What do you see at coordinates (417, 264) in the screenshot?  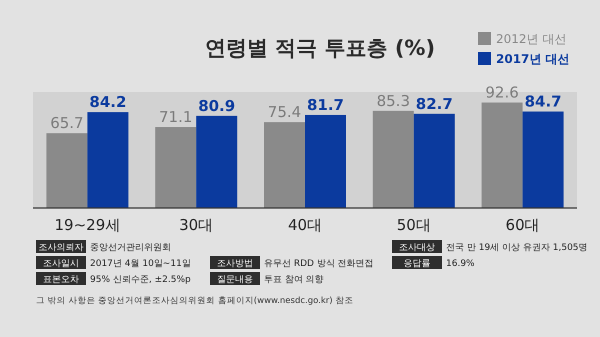 I see `text: 응답률` at bounding box center [417, 264].